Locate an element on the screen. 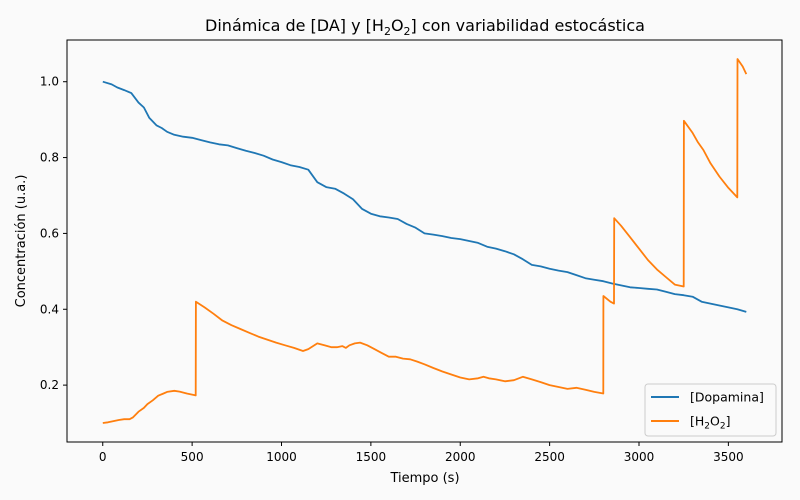  x-axis-ticks: 0 500 1000 1500 2000 2500 3000 3500 is located at coordinates (421, 453).